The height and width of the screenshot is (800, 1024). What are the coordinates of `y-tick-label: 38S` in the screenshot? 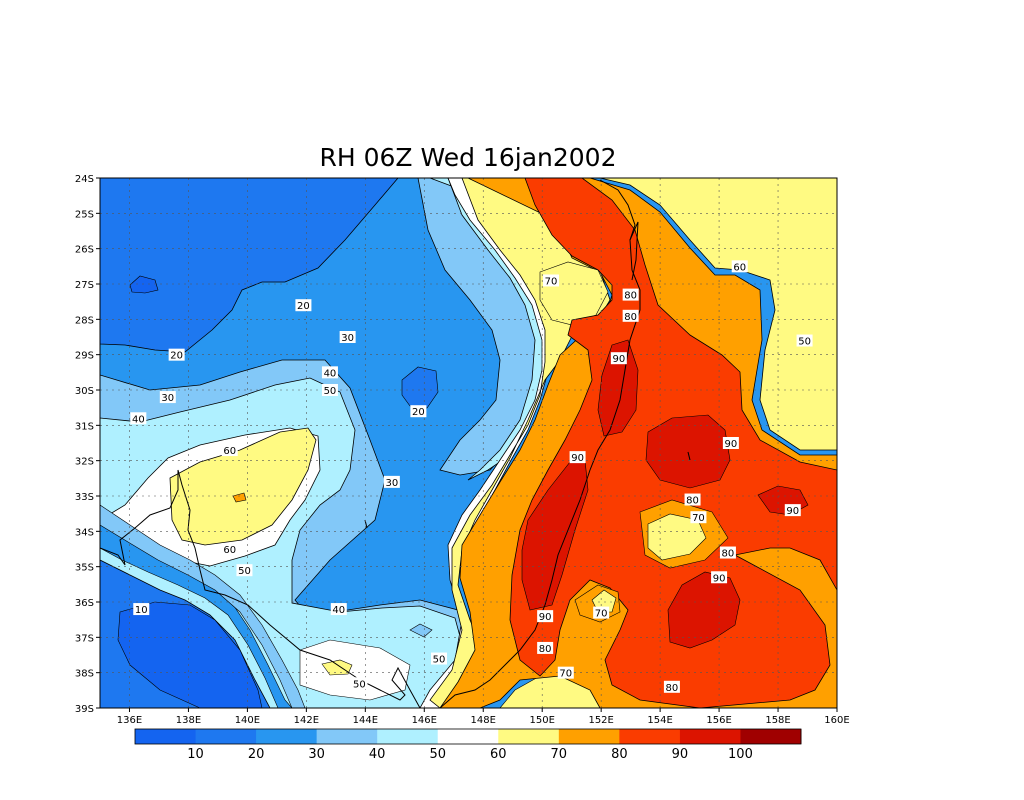 It's located at (84, 674).